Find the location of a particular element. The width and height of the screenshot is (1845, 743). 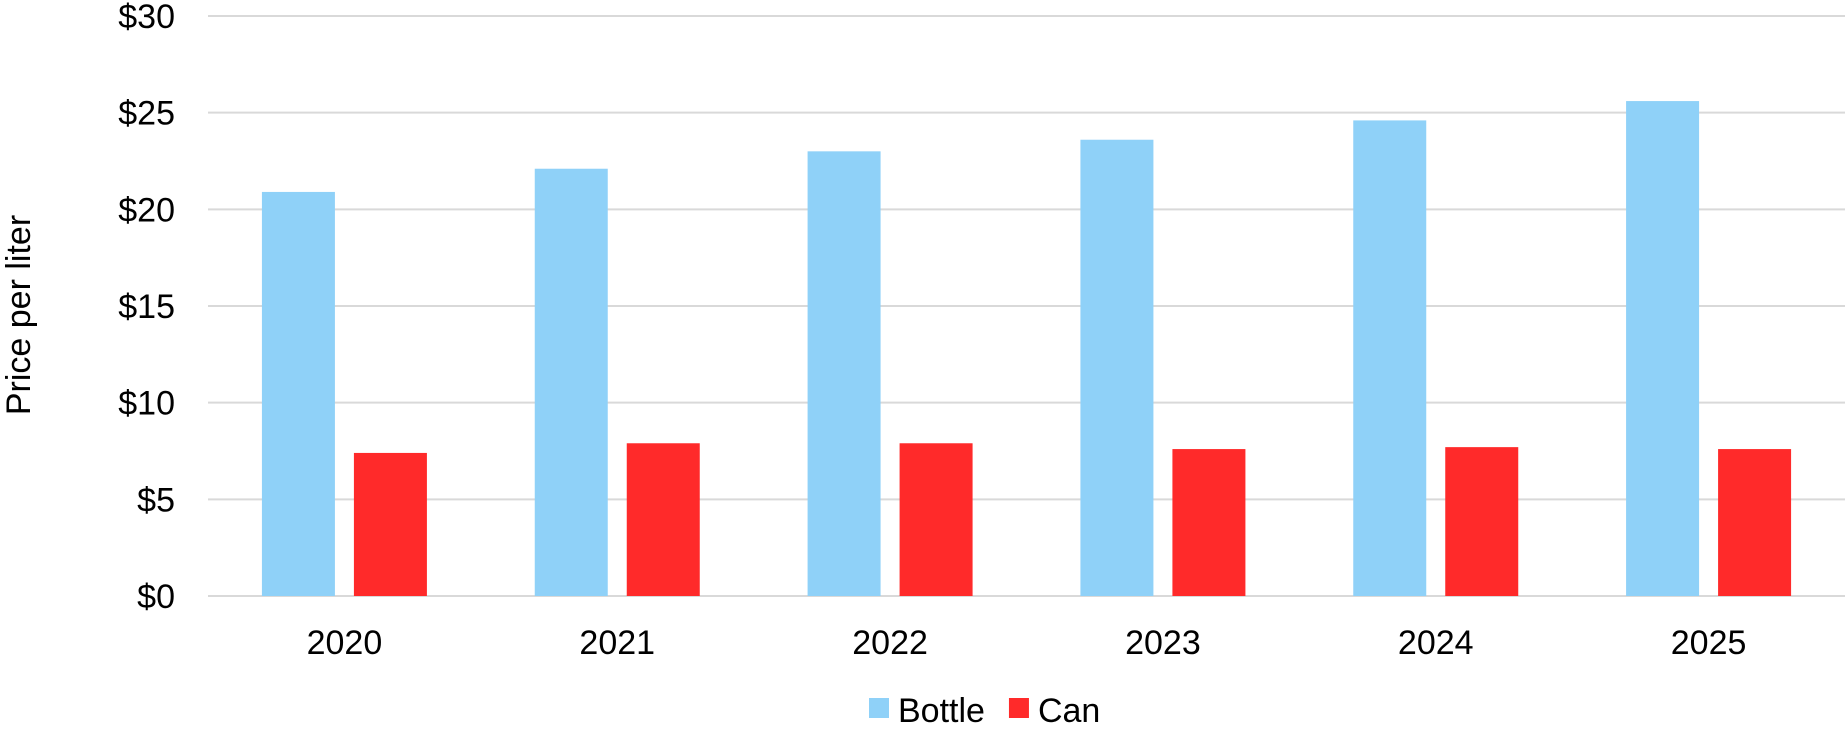

bar-bottle-2021 is located at coordinates (571, 382).